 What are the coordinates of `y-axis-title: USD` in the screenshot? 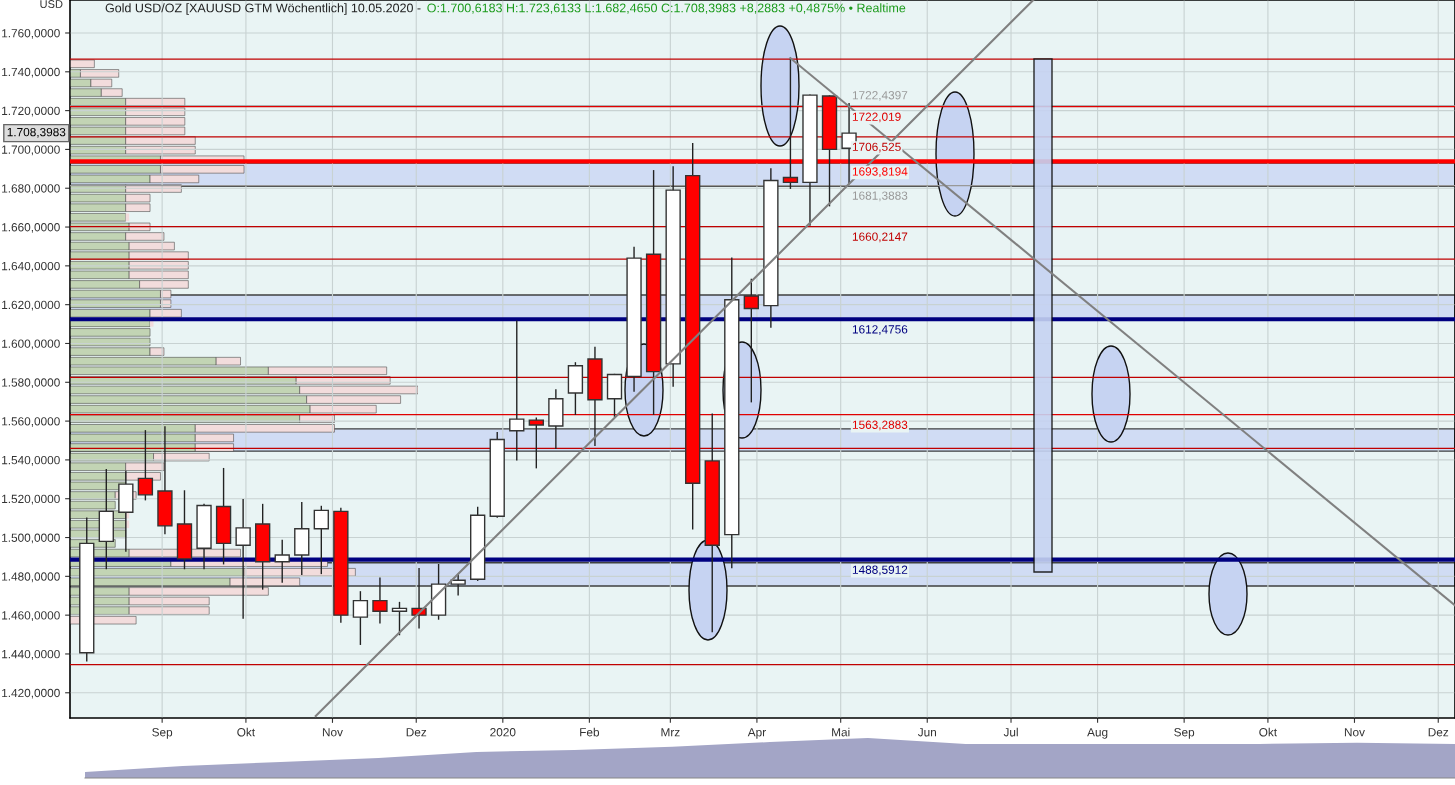 It's located at (51, 4).